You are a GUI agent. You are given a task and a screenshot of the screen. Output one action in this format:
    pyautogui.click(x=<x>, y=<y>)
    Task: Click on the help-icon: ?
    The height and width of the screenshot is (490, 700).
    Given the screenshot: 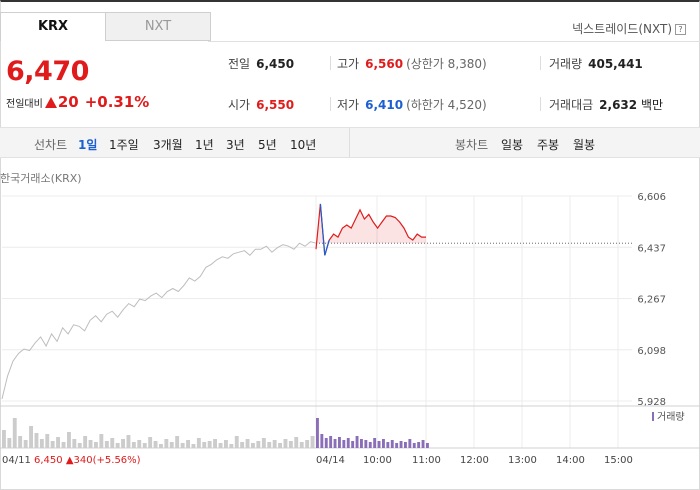 What is the action you would take?
    pyautogui.click(x=680, y=29)
    